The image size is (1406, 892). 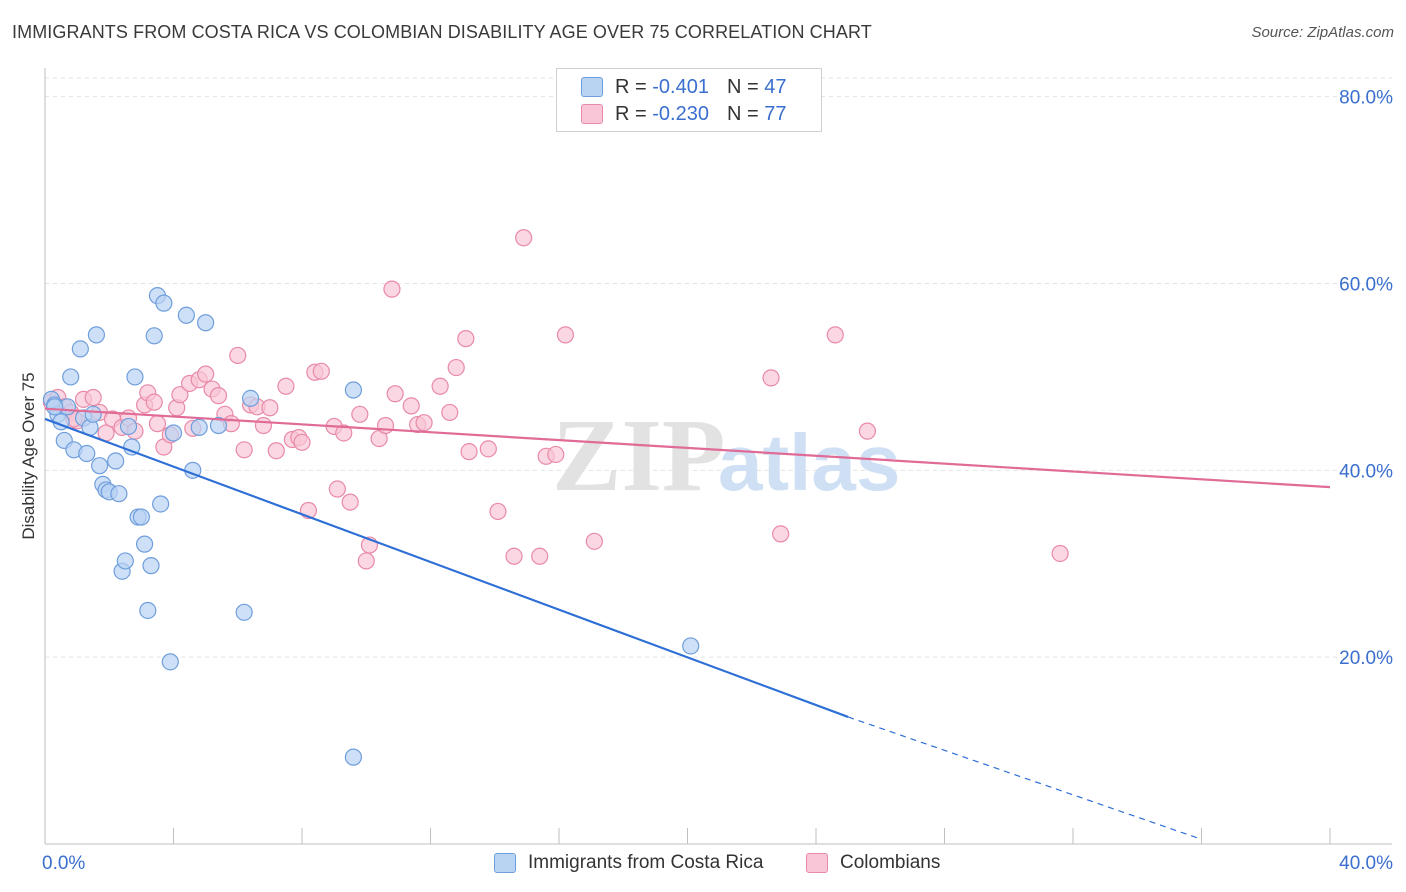 What do you see at coordinates (890, 862) in the screenshot?
I see `legend-label: Colombians` at bounding box center [890, 862].